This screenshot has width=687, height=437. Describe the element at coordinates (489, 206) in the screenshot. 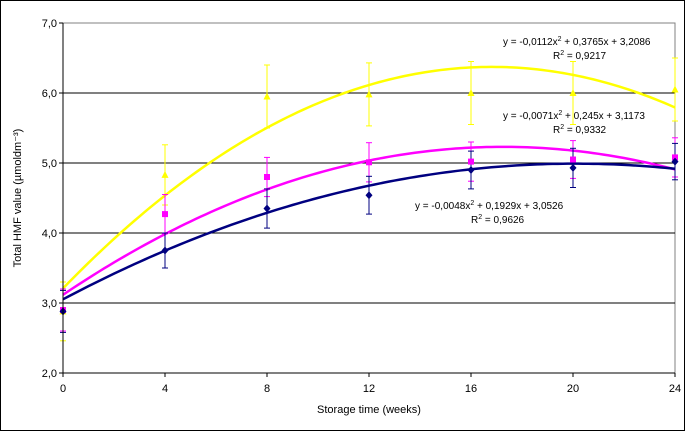

I see `equation-navy-text: y = -0,0048x2 + 0,1929x + 3,0526` at that location.